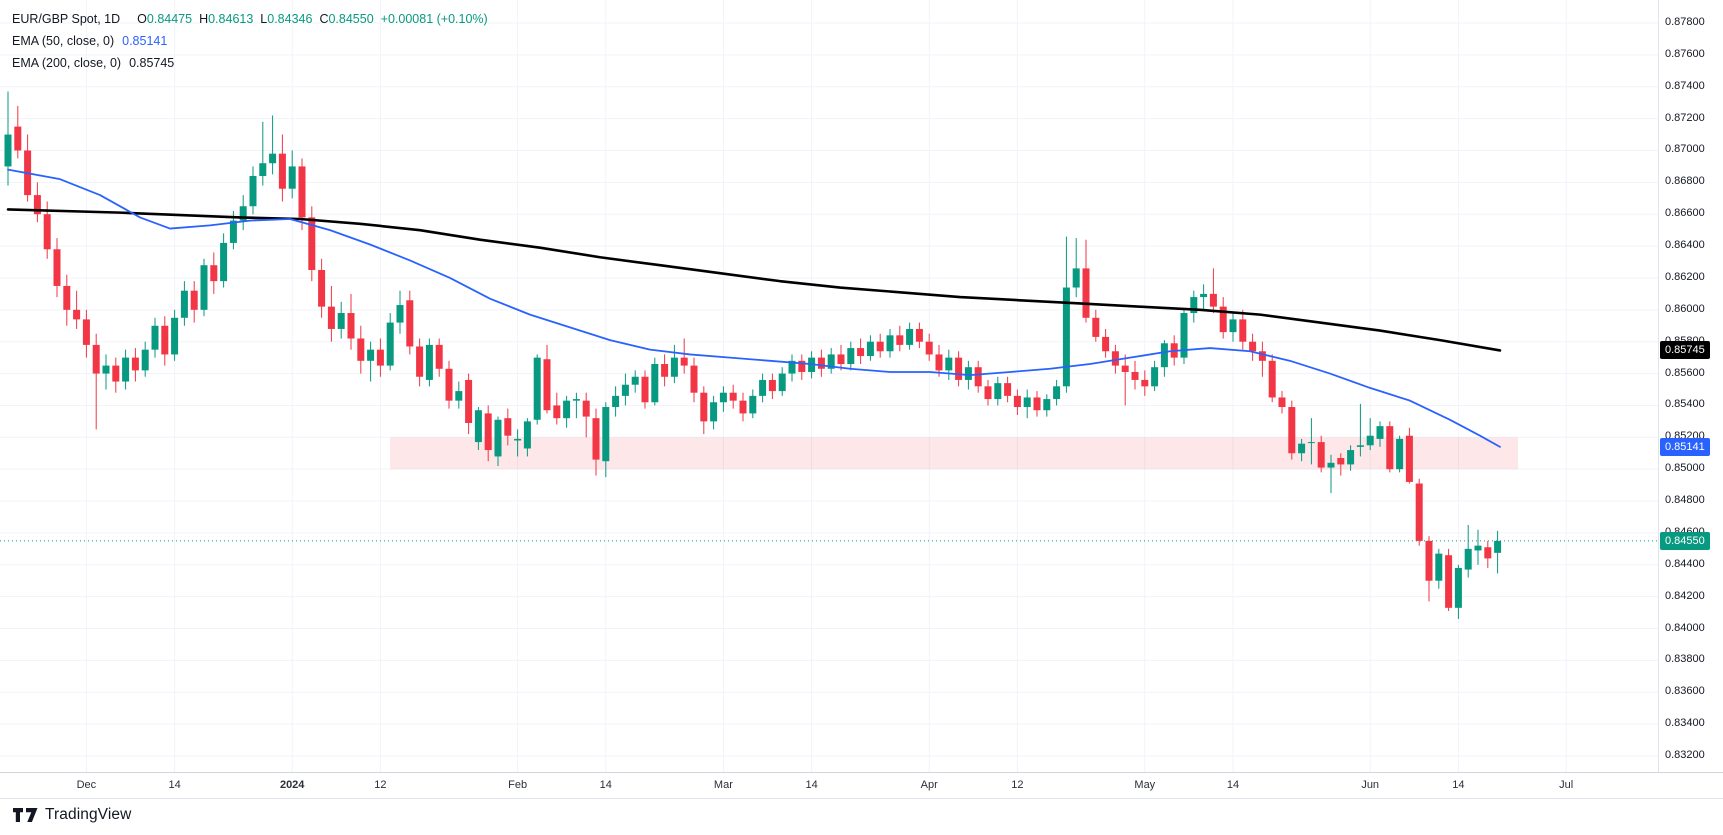 The height and width of the screenshot is (835, 1723). What do you see at coordinates (250, 63) in the screenshot?
I see `legend-ema200-row: EMA (200, close, 0) 0.85745` at bounding box center [250, 63].